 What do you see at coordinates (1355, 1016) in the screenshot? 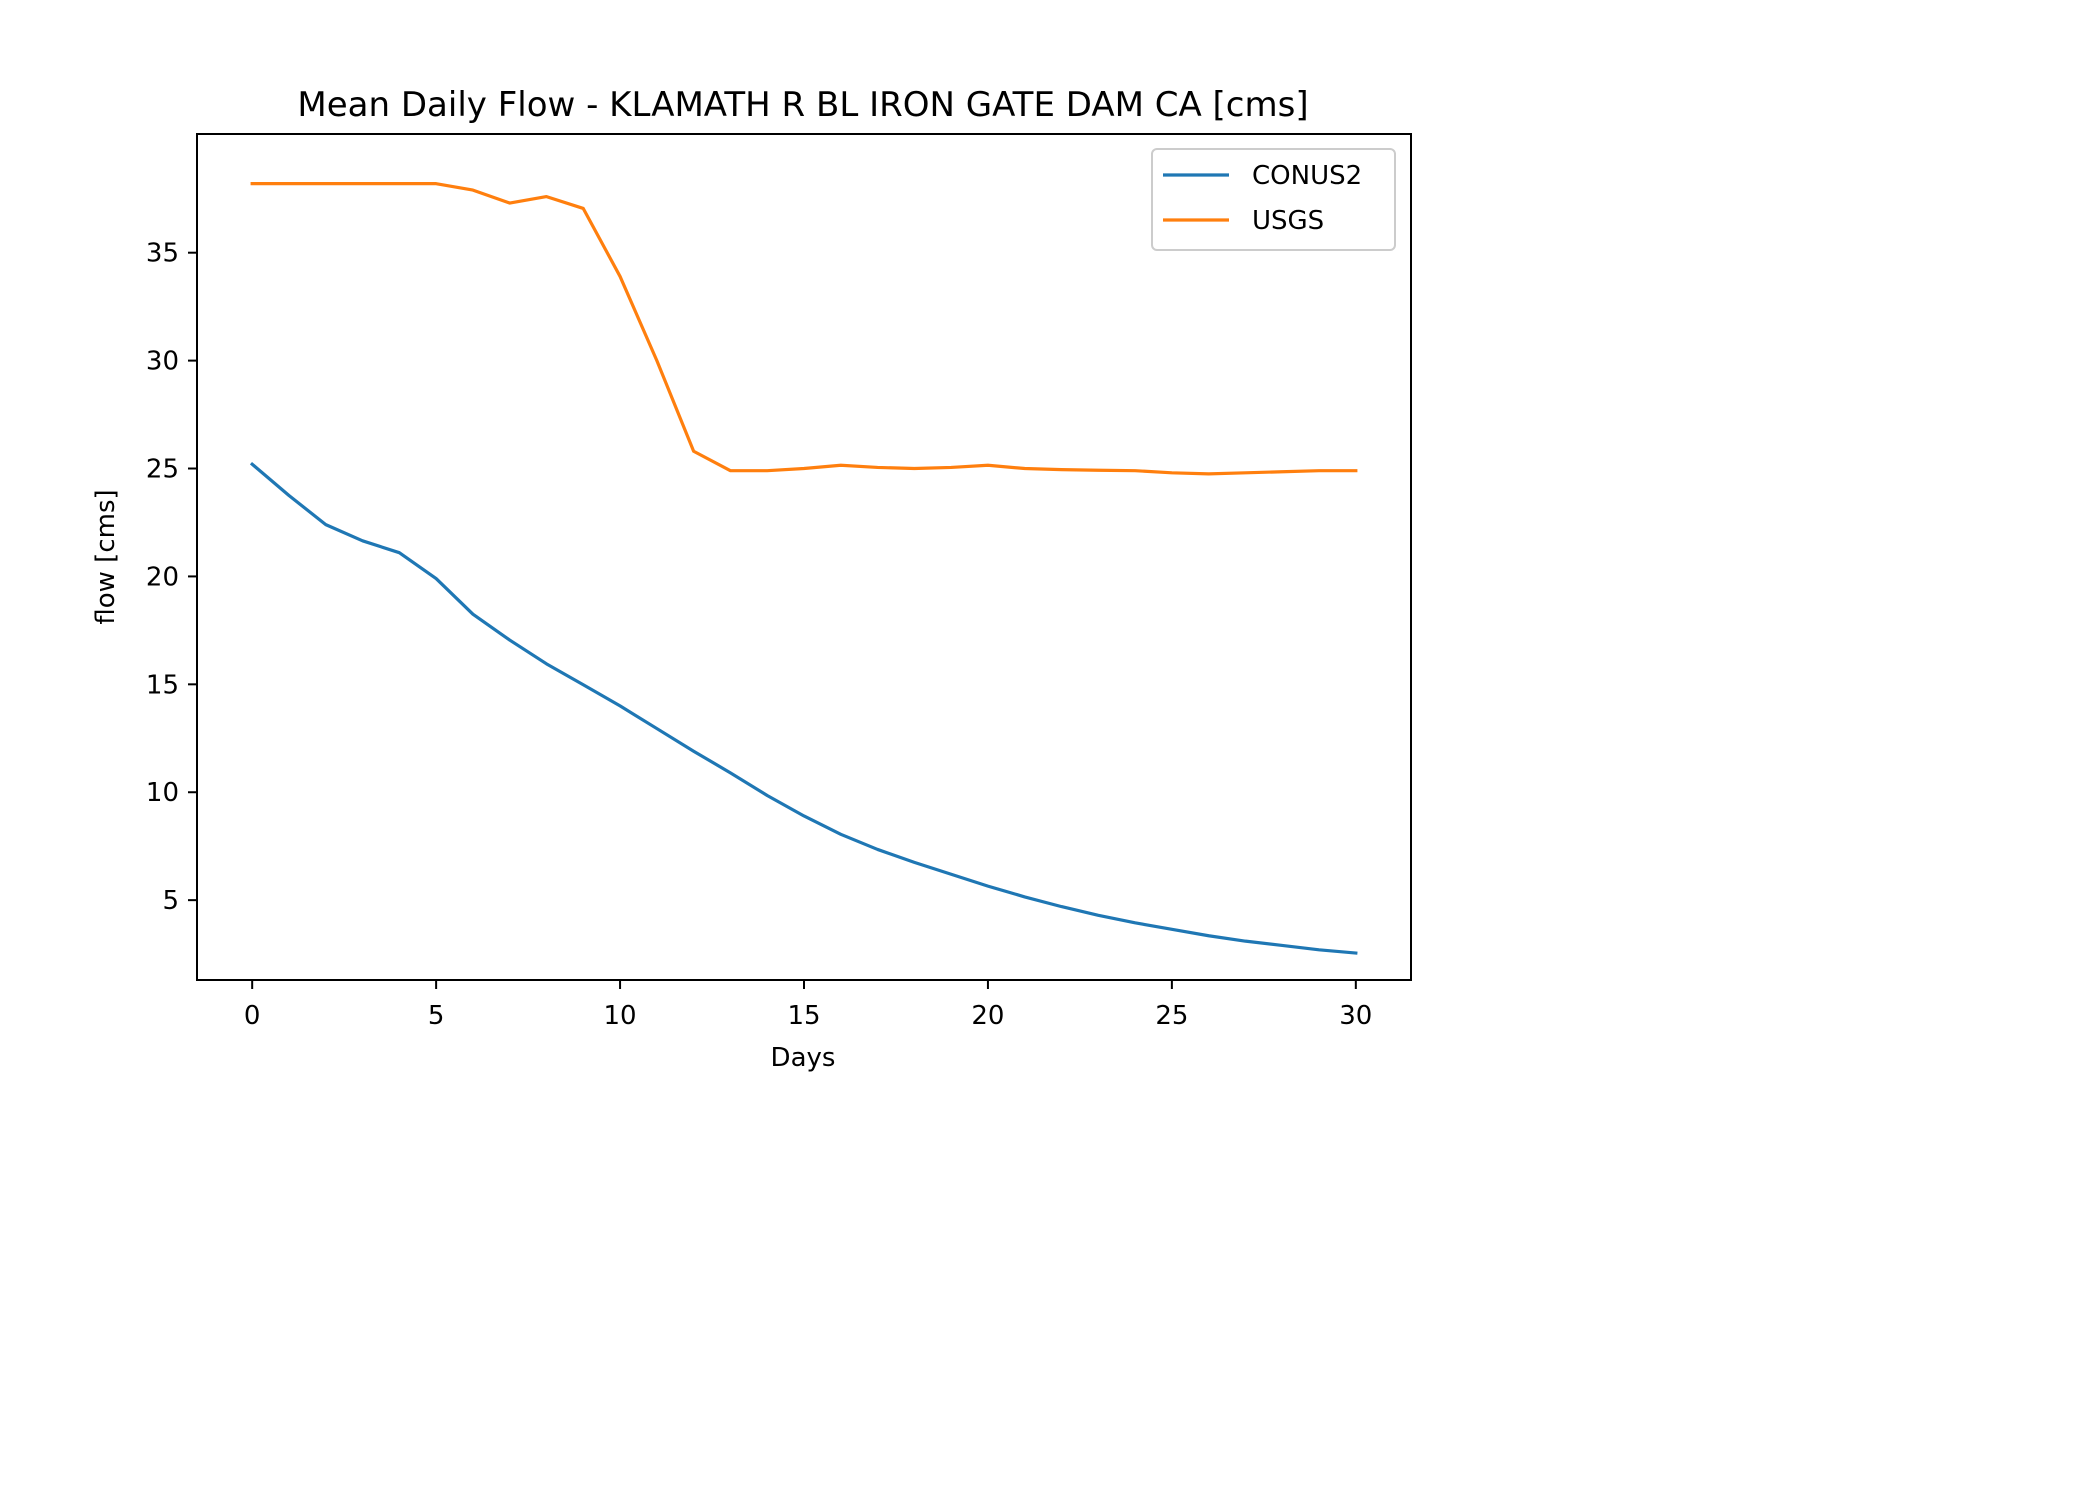
I see `x-tick-label: 30` at bounding box center [1355, 1016].